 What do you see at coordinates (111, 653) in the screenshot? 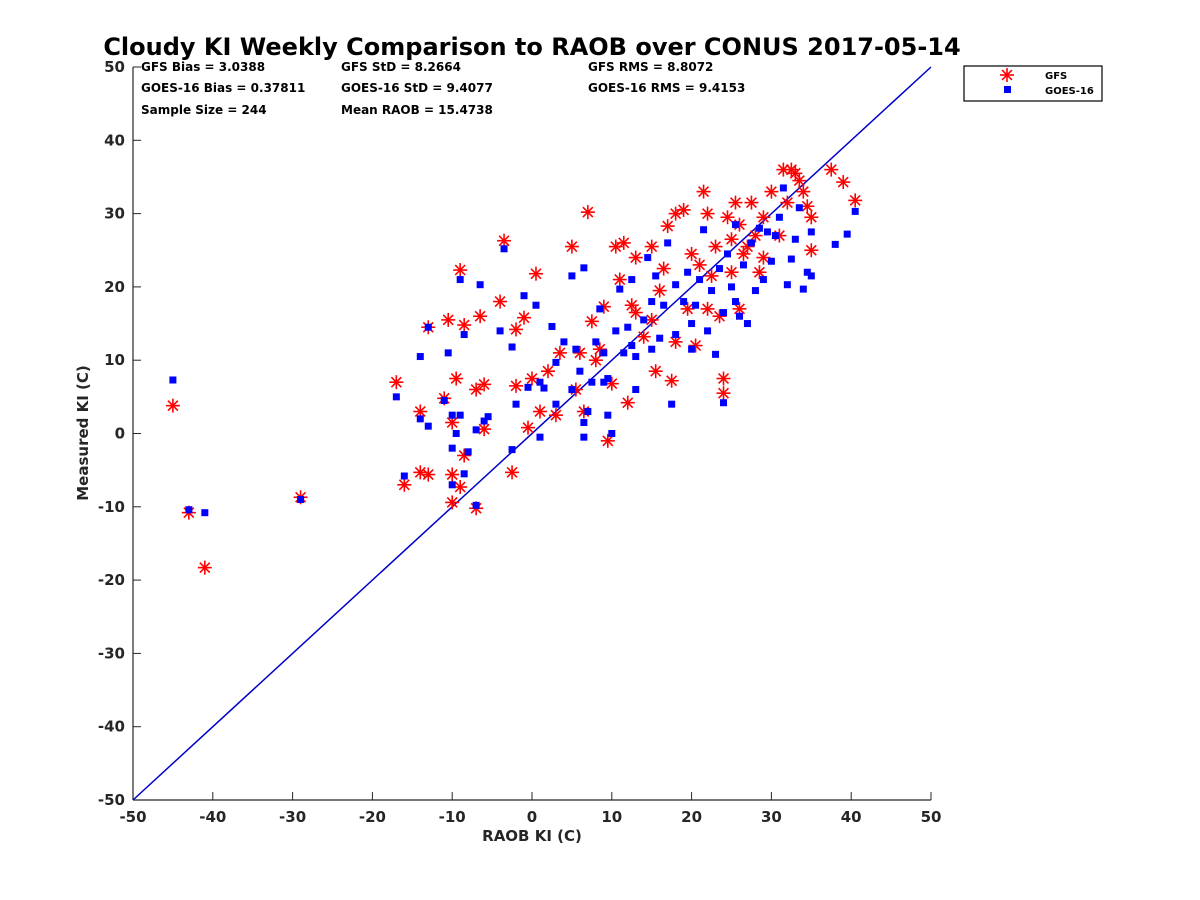
I see `y-tick-label: -30` at bounding box center [111, 653].